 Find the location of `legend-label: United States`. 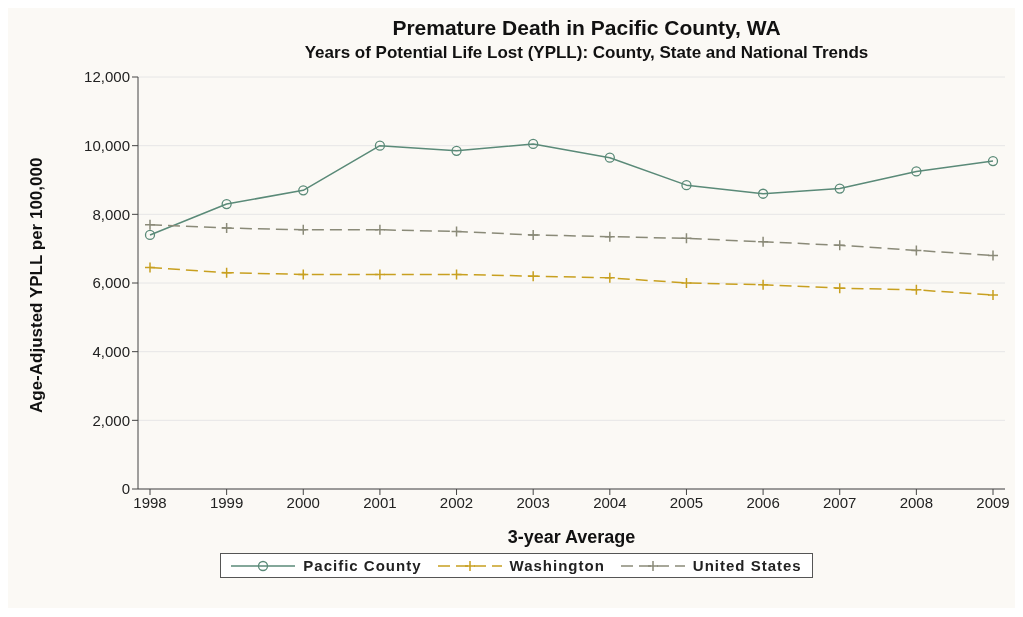

legend-label: United States is located at coordinates (746, 565).